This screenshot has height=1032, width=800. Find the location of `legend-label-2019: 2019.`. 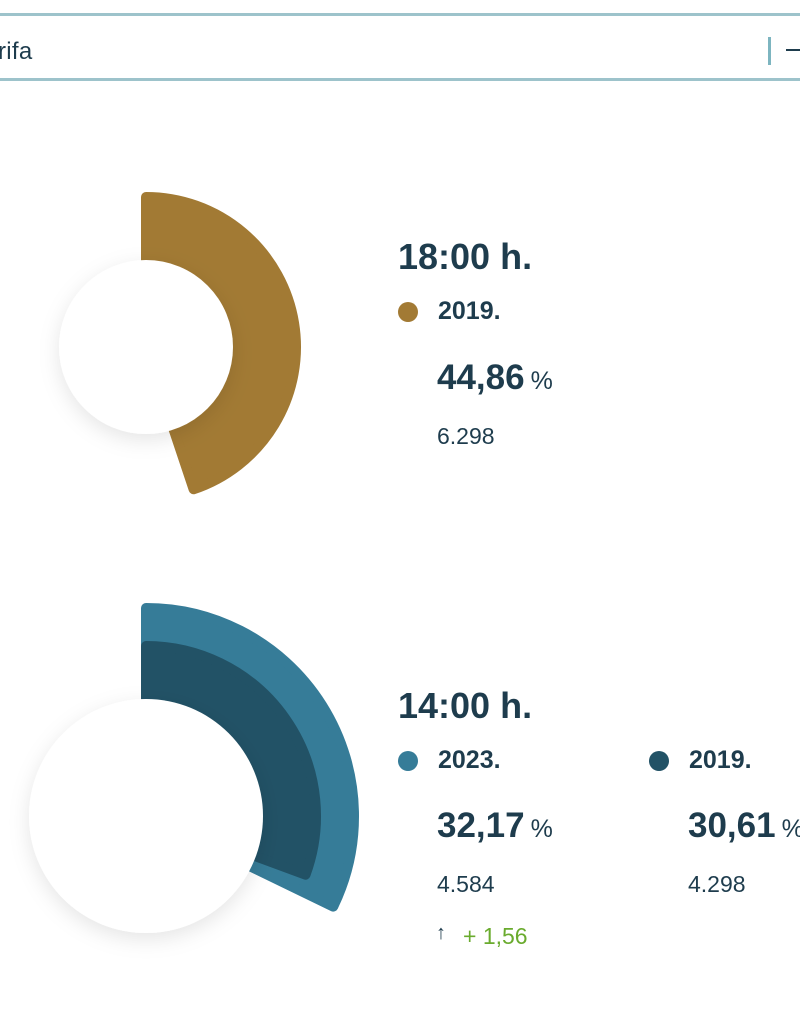

legend-label-2019: 2019. is located at coordinates (469, 311).